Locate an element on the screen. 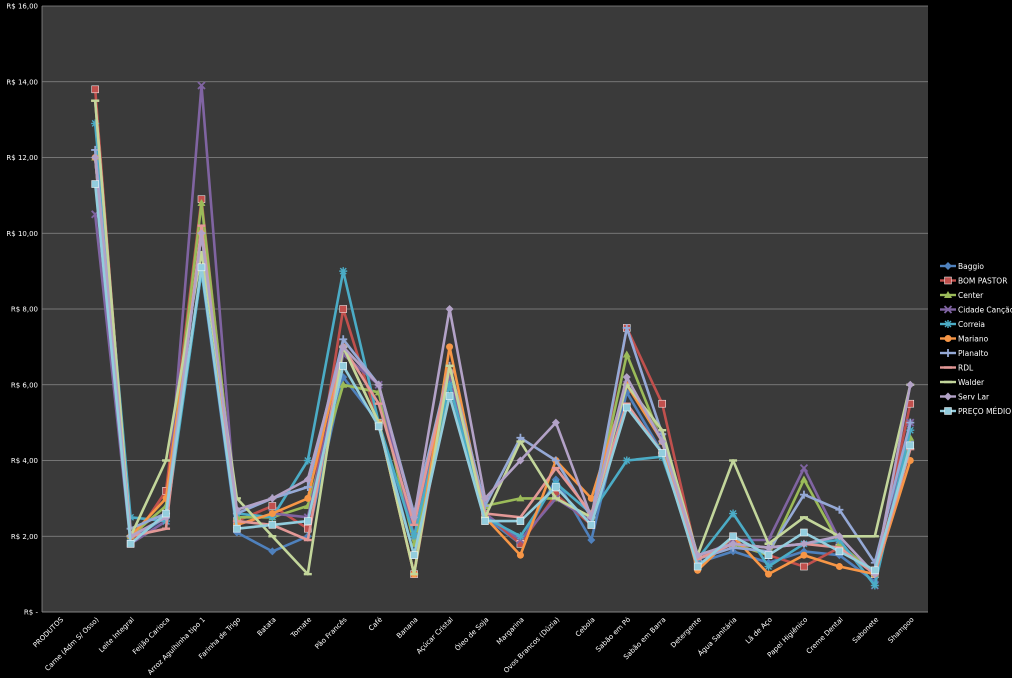 The height and width of the screenshot is (678, 1012). y-tick-label: R$ 14,00 is located at coordinates (22, 82).